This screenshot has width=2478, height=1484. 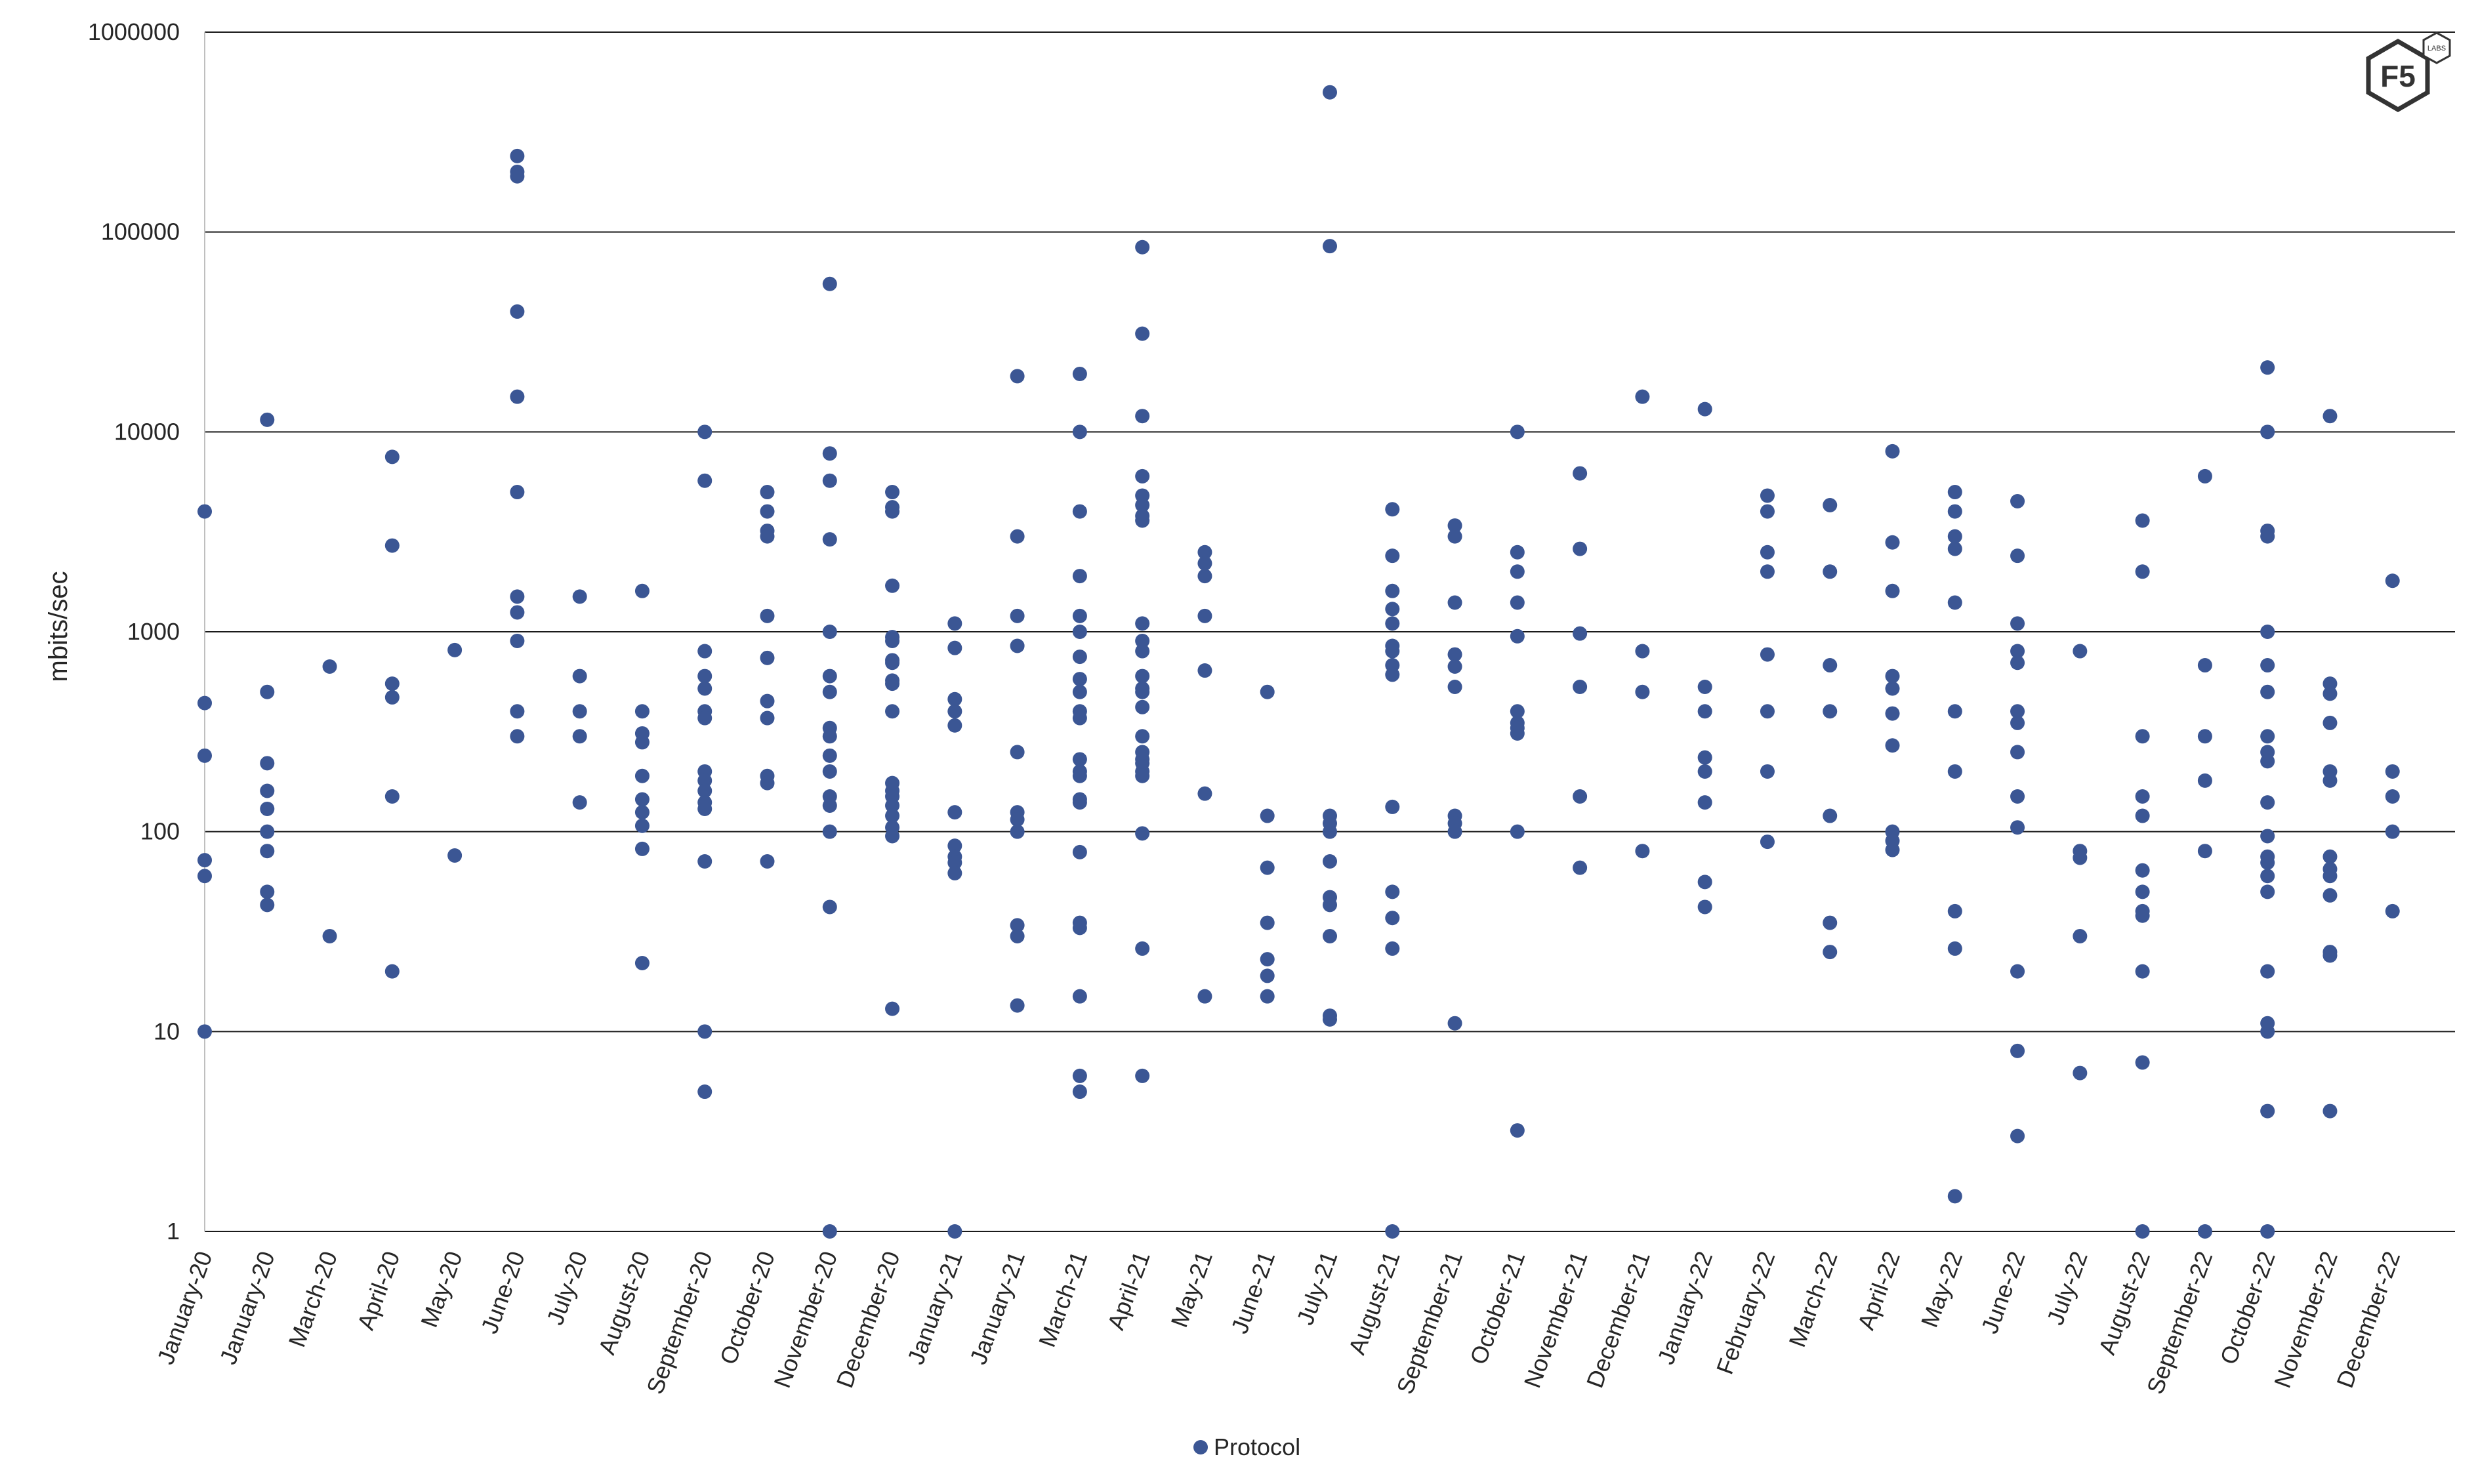 What do you see at coordinates (147, 431) in the screenshot?
I see `y-tick-label: 10000` at bounding box center [147, 431].